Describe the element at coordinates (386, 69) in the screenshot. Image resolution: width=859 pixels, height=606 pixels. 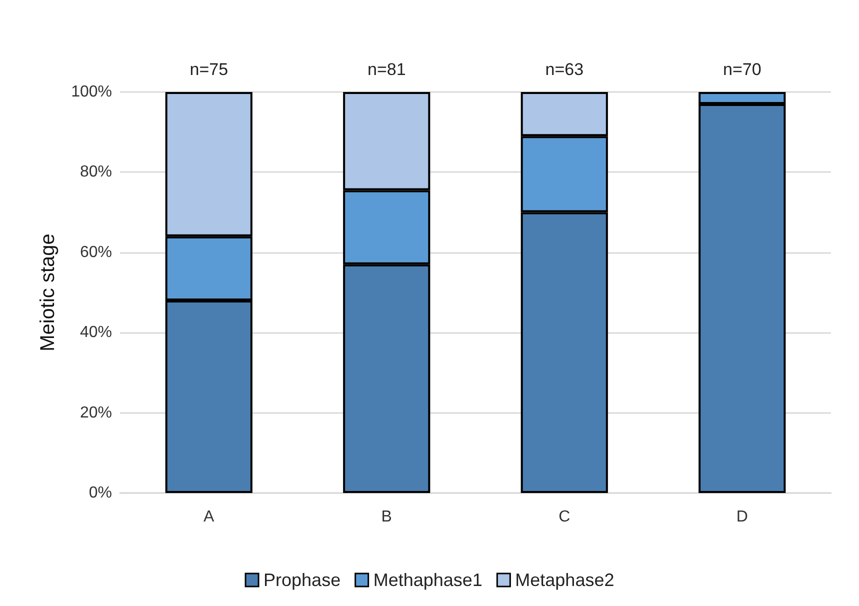
I see `annotation: n=81` at that location.